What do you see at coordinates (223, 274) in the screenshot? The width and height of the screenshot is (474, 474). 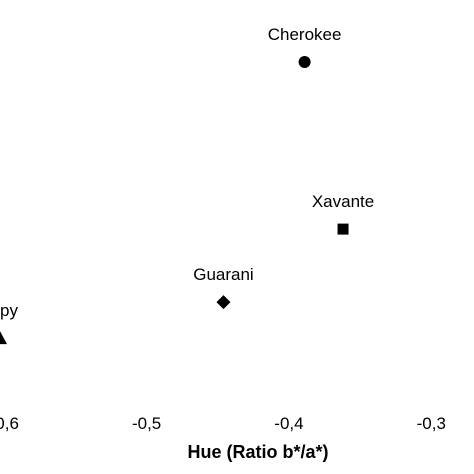 I see `point-label: Guarani` at bounding box center [223, 274].